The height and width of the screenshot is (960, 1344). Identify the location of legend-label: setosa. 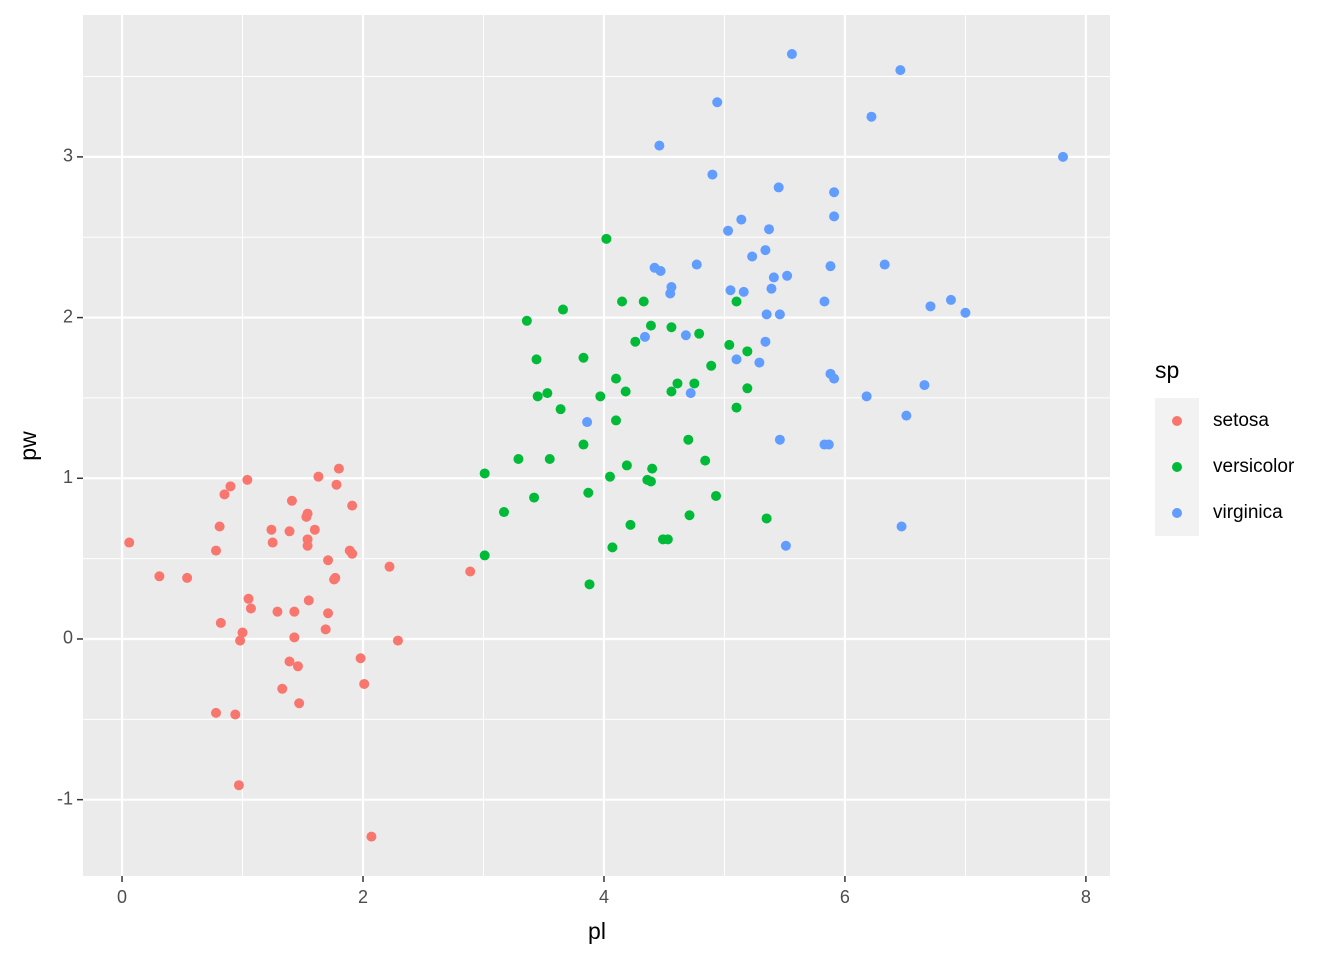
(1241, 420).